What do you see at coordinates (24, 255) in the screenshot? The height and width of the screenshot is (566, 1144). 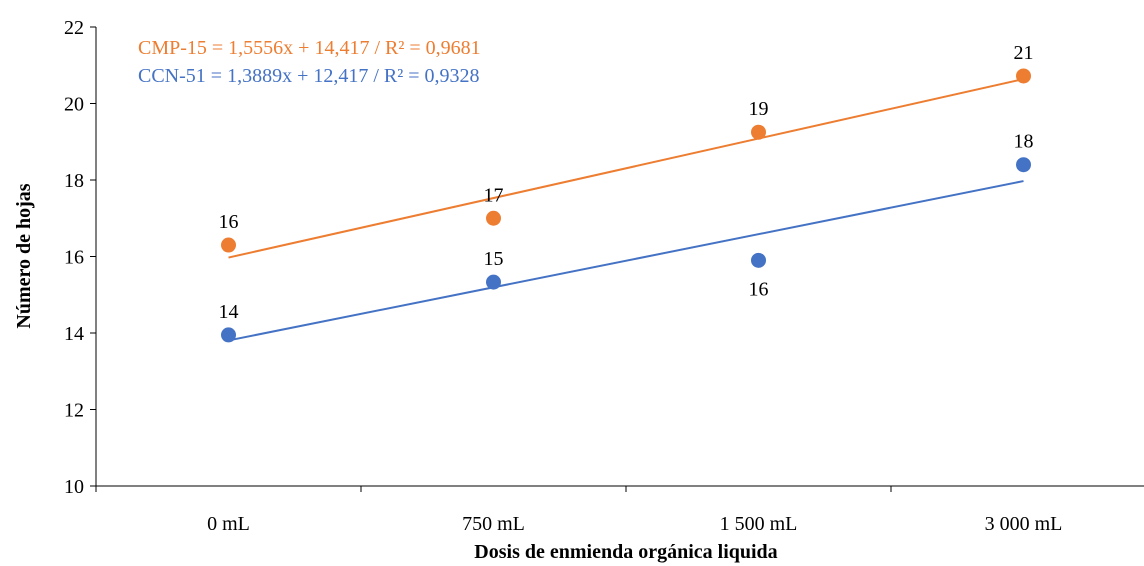 I see `y-axis-title: Número de hojas` at bounding box center [24, 255].